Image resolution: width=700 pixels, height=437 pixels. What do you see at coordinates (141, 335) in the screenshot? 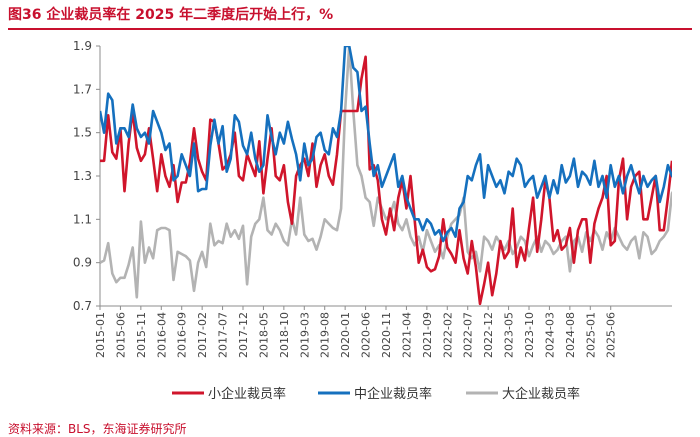
I see `x-tick-label: 2015-11` at bounding box center [141, 335].